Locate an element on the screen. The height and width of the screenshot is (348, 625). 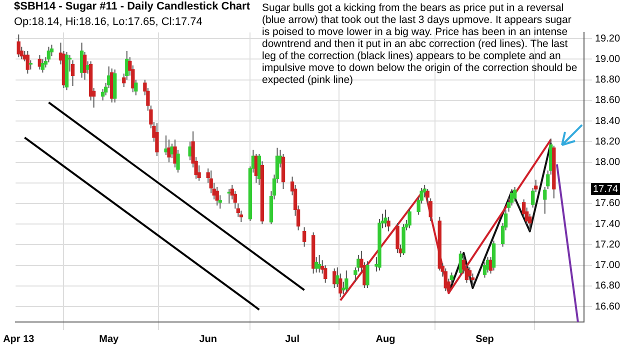
text: 17.74 is located at coordinates (605, 189).